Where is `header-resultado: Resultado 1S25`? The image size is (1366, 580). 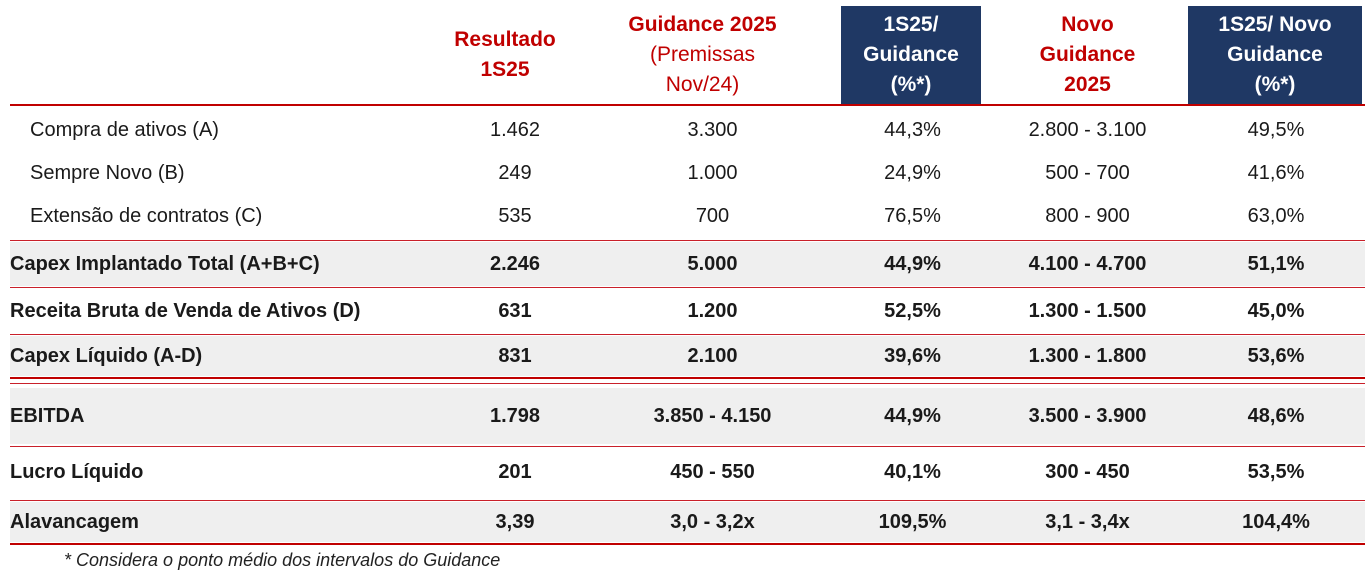
header-resultado: Resultado 1S25 is located at coordinates (505, 54).